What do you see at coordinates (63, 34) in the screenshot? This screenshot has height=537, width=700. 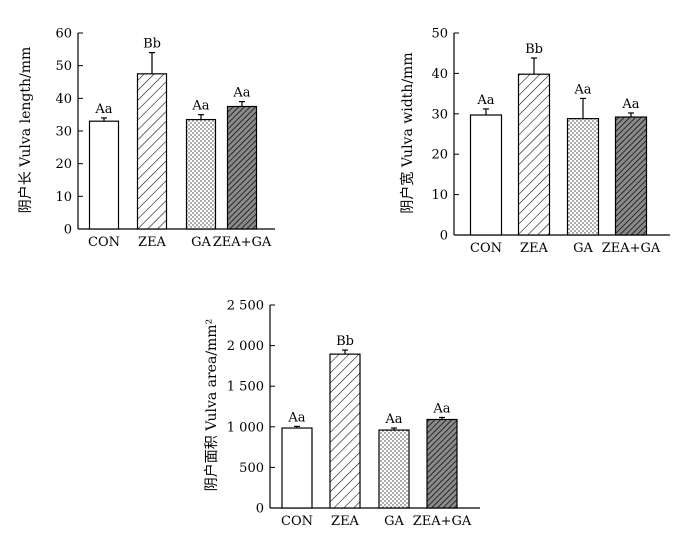 I see `y-tick-label: 60` at bounding box center [63, 34].